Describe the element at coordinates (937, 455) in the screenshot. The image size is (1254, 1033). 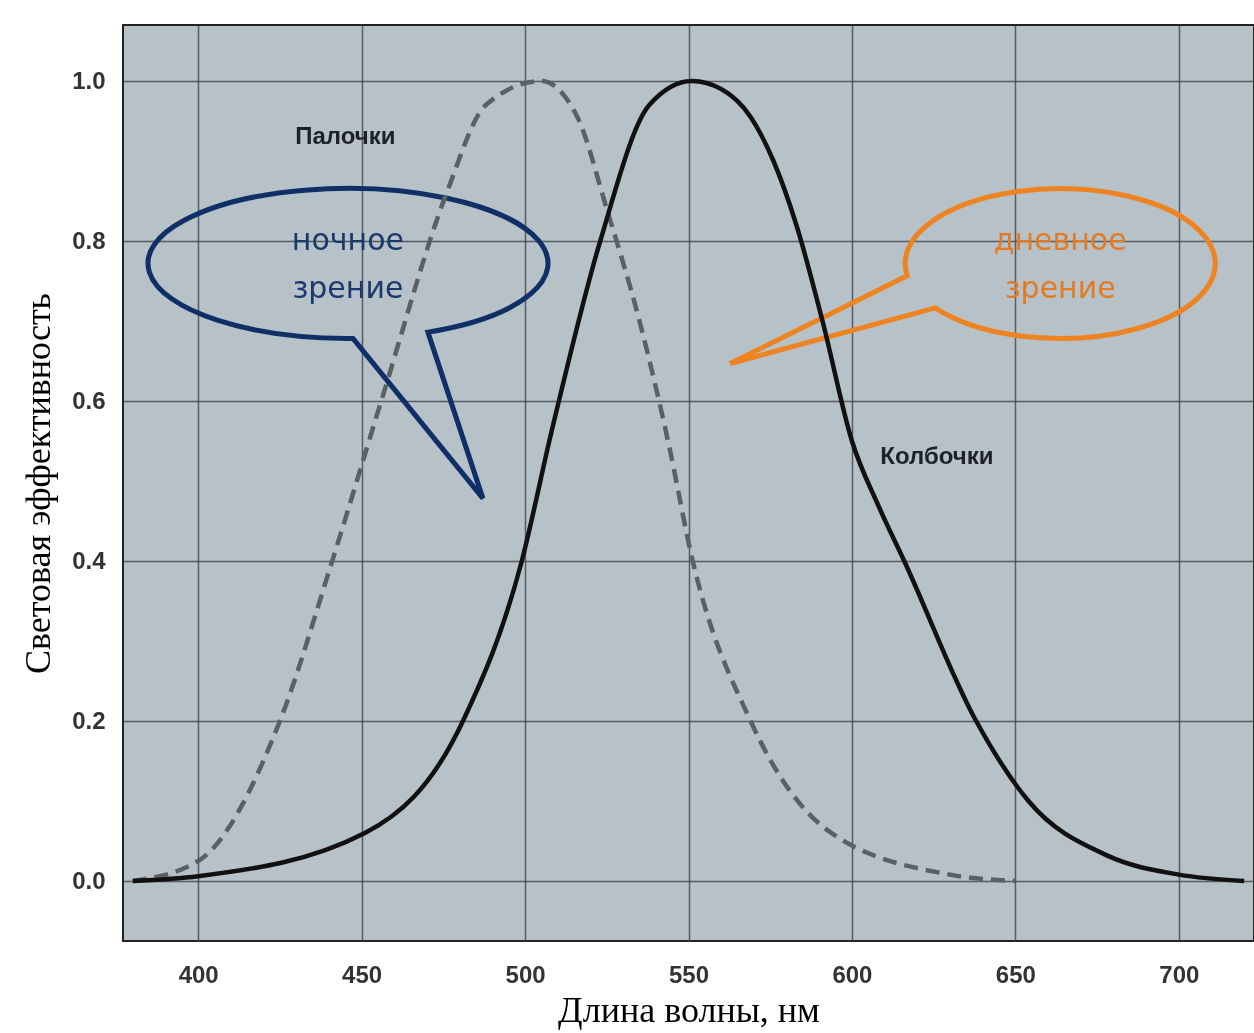
I see `series-label: Колбочки` at that location.